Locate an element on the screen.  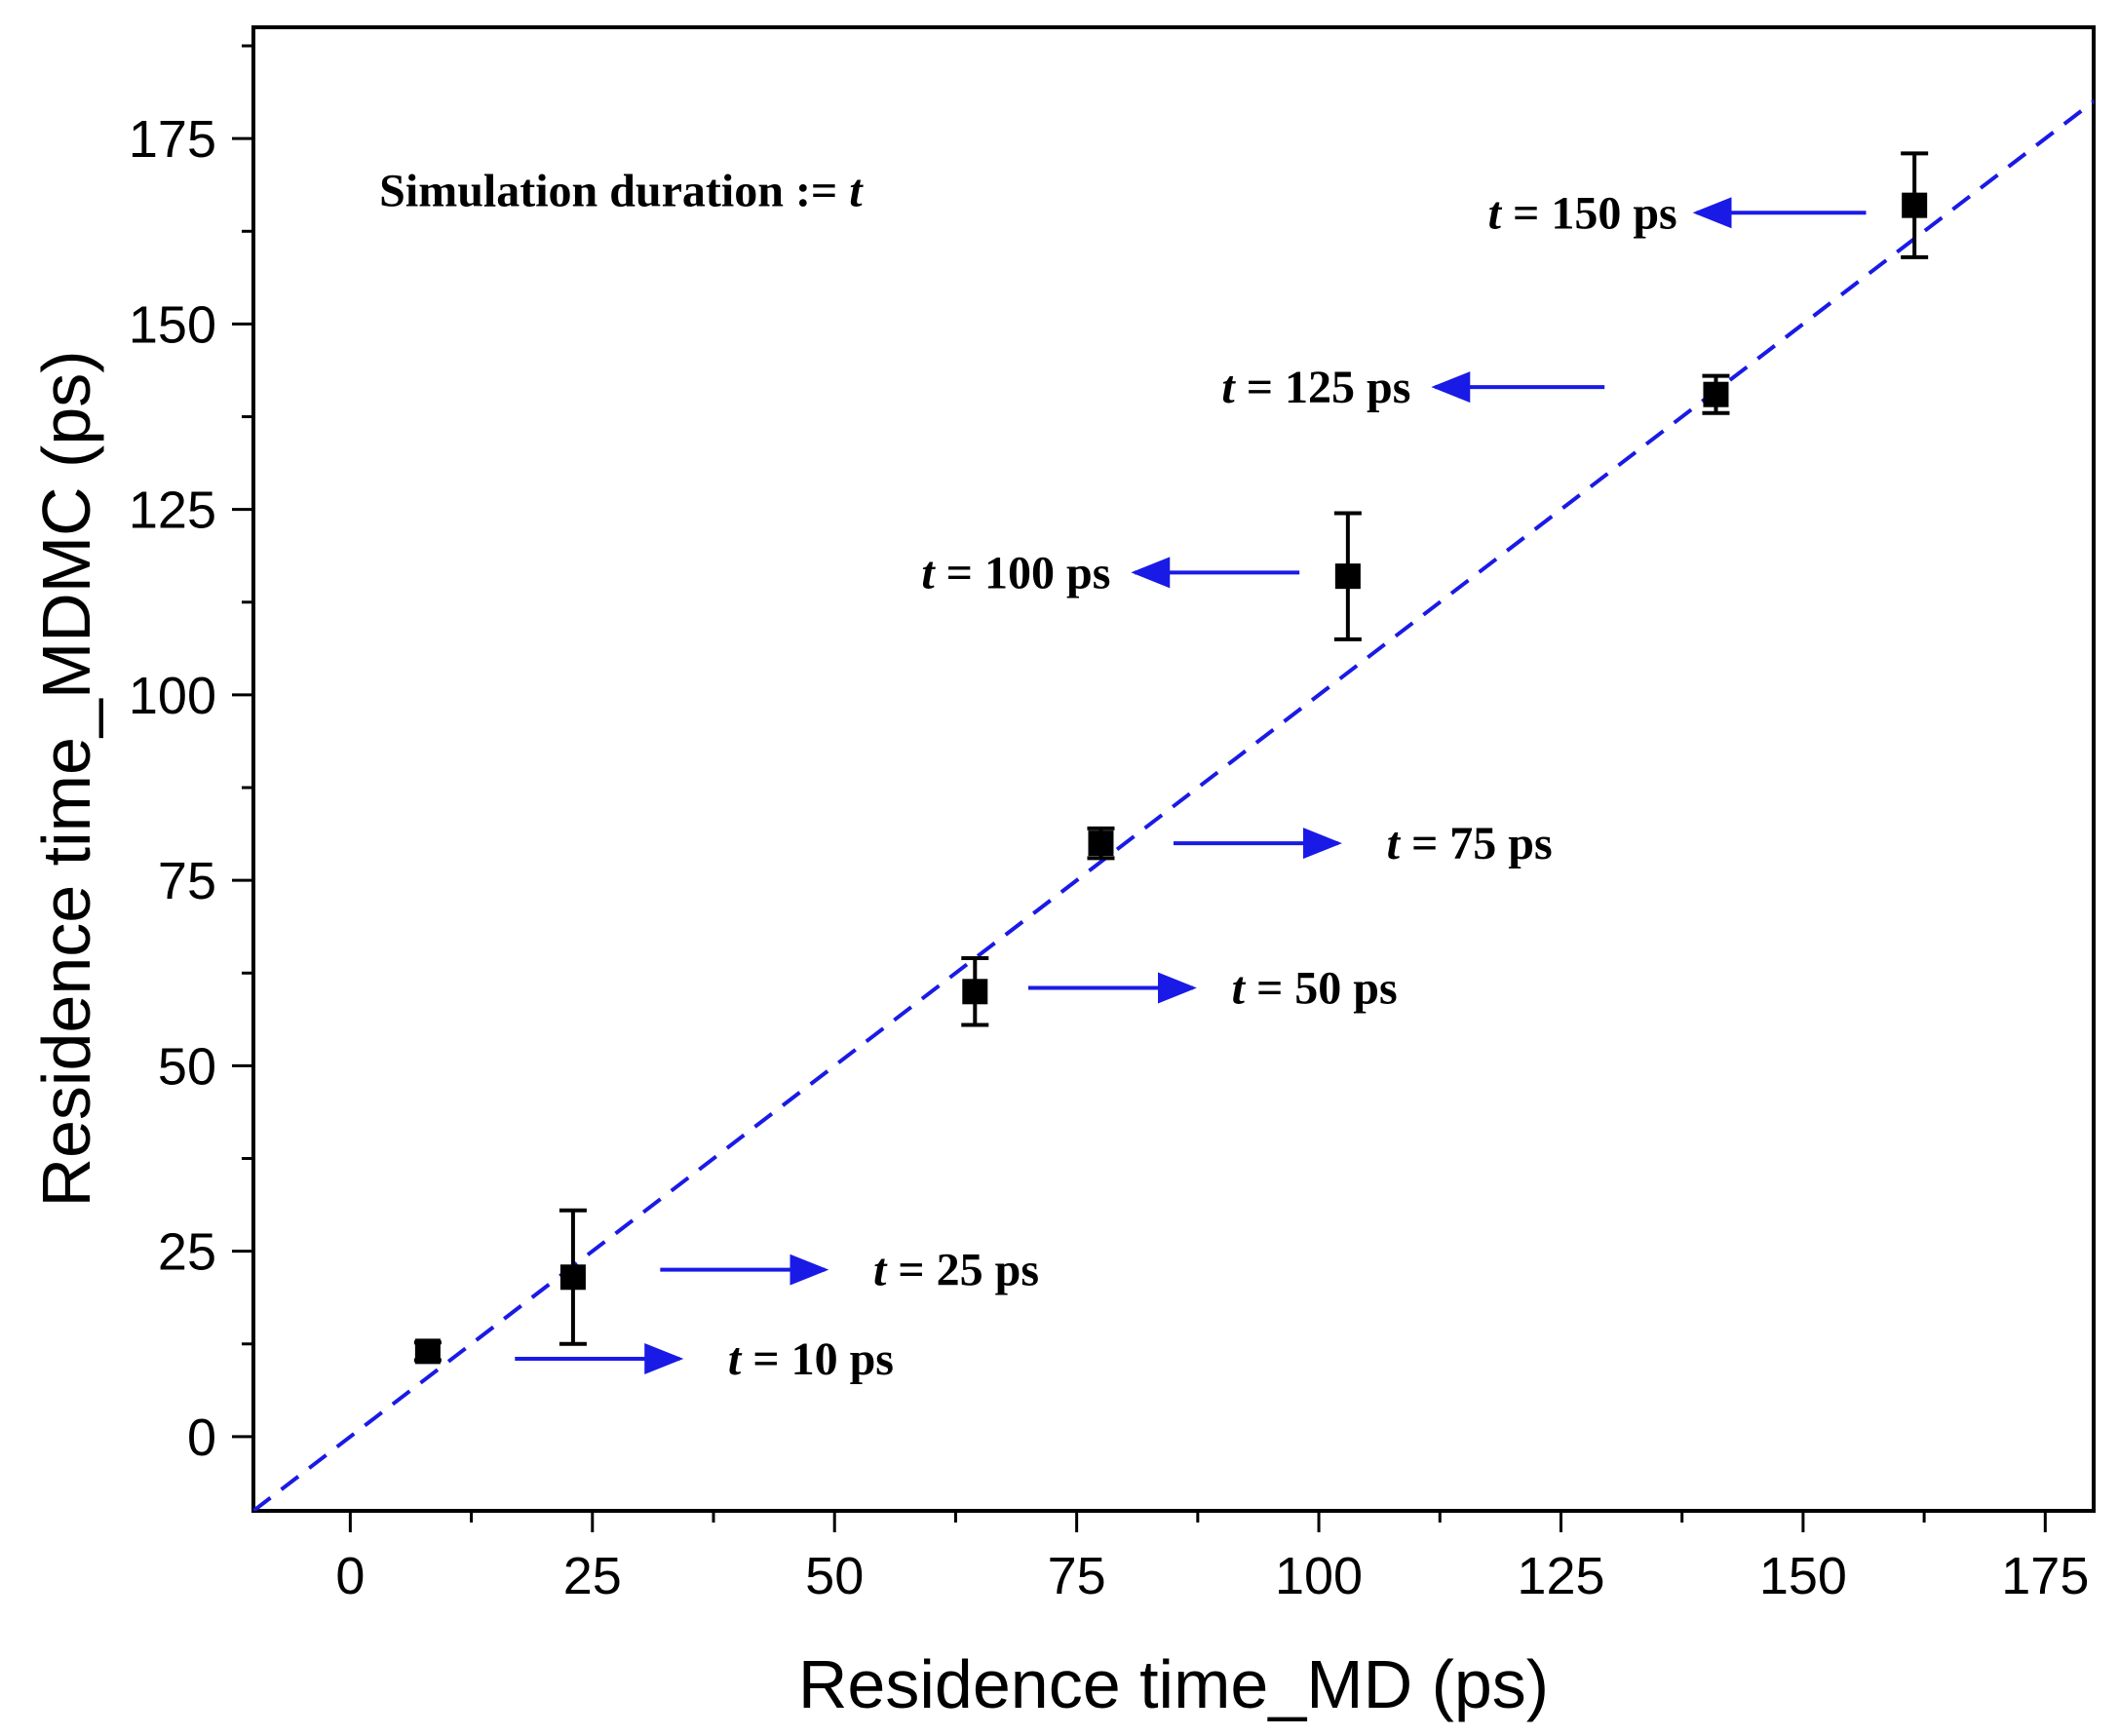
annotation-label: t = 125 ps is located at coordinates (1315, 387).